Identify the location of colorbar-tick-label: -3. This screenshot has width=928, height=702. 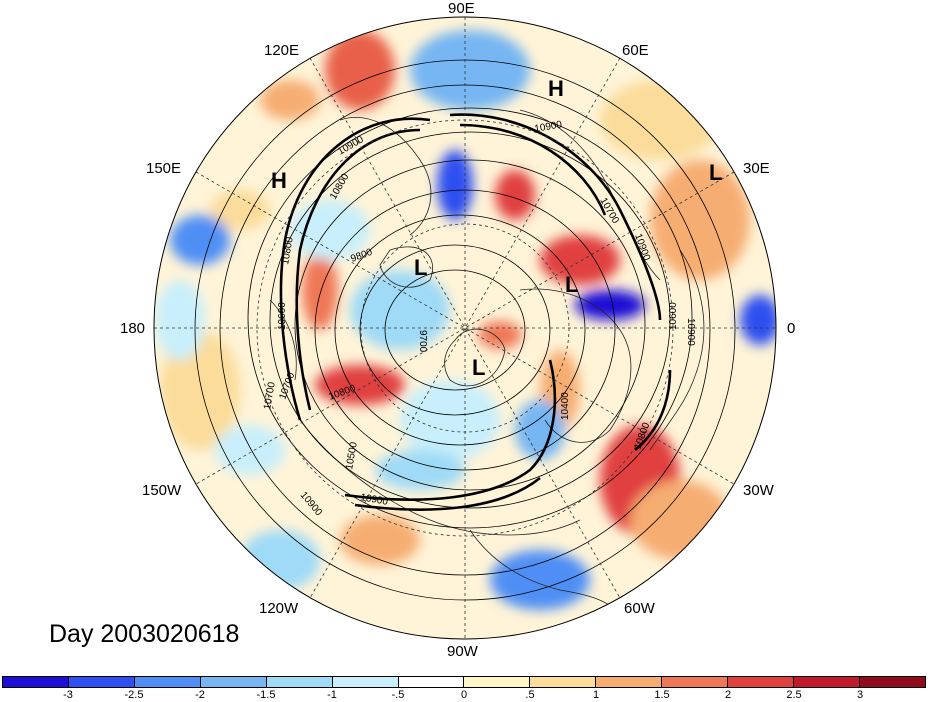
(68, 695).